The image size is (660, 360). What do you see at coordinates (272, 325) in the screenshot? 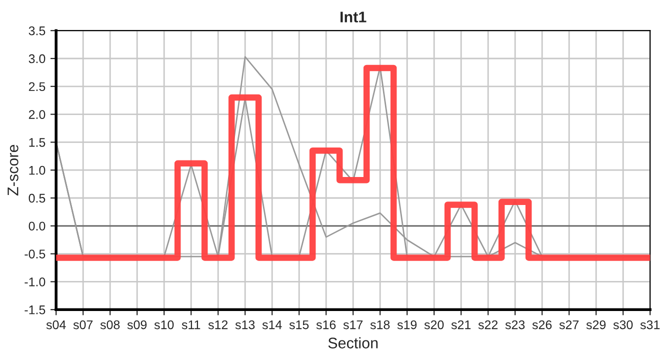
I see `x-tick-label: s14` at bounding box center [272, 325].